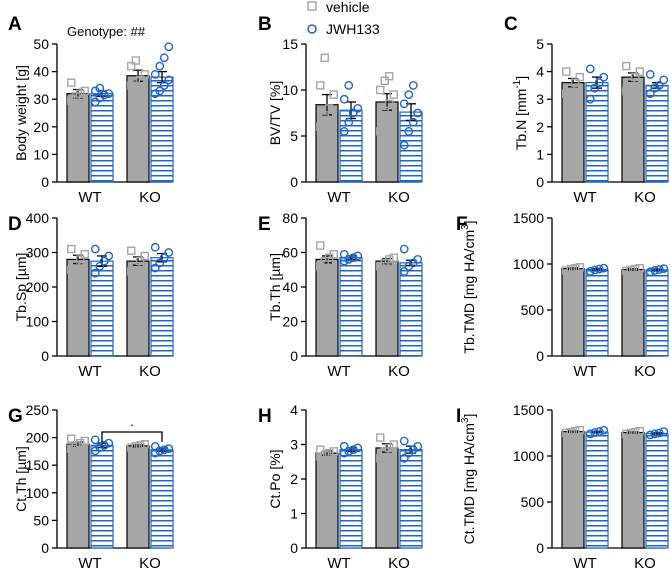  What do you see at coordinates (84, 441) in the screenshot?
I see `panel-g-point-vehicle` at bounding box center [84, 441].